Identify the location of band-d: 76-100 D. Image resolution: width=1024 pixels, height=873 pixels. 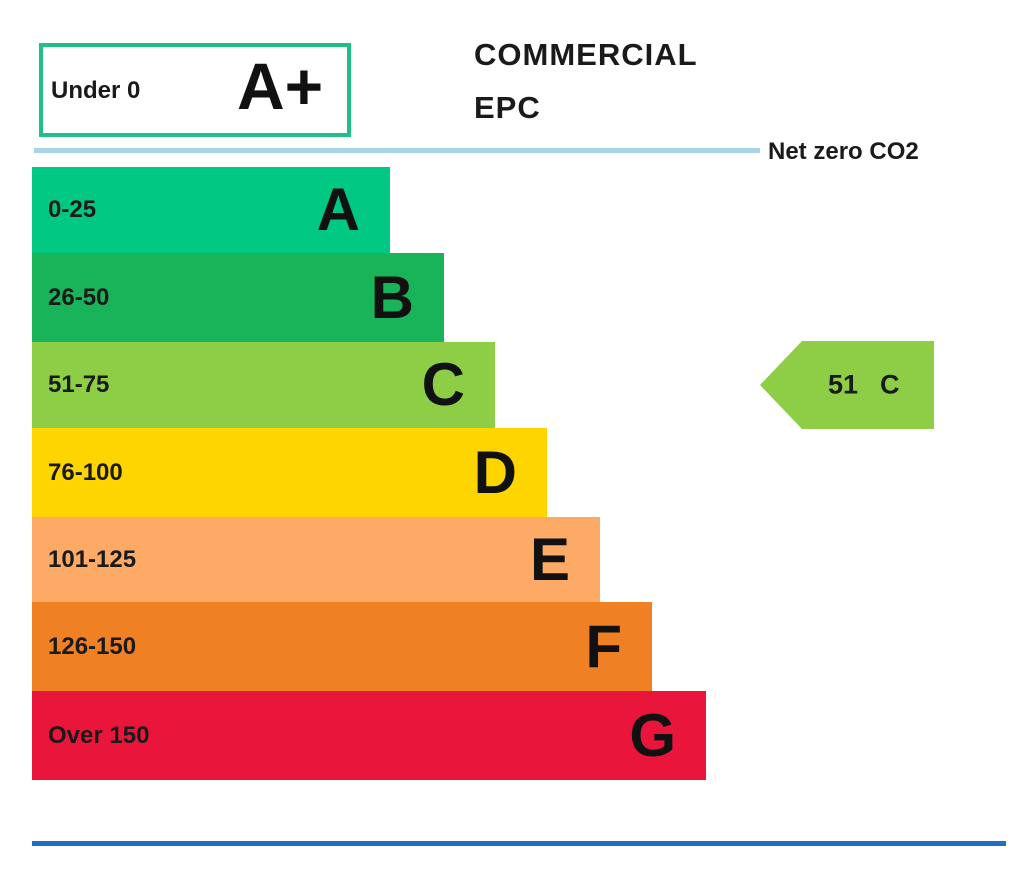
(289, 472).